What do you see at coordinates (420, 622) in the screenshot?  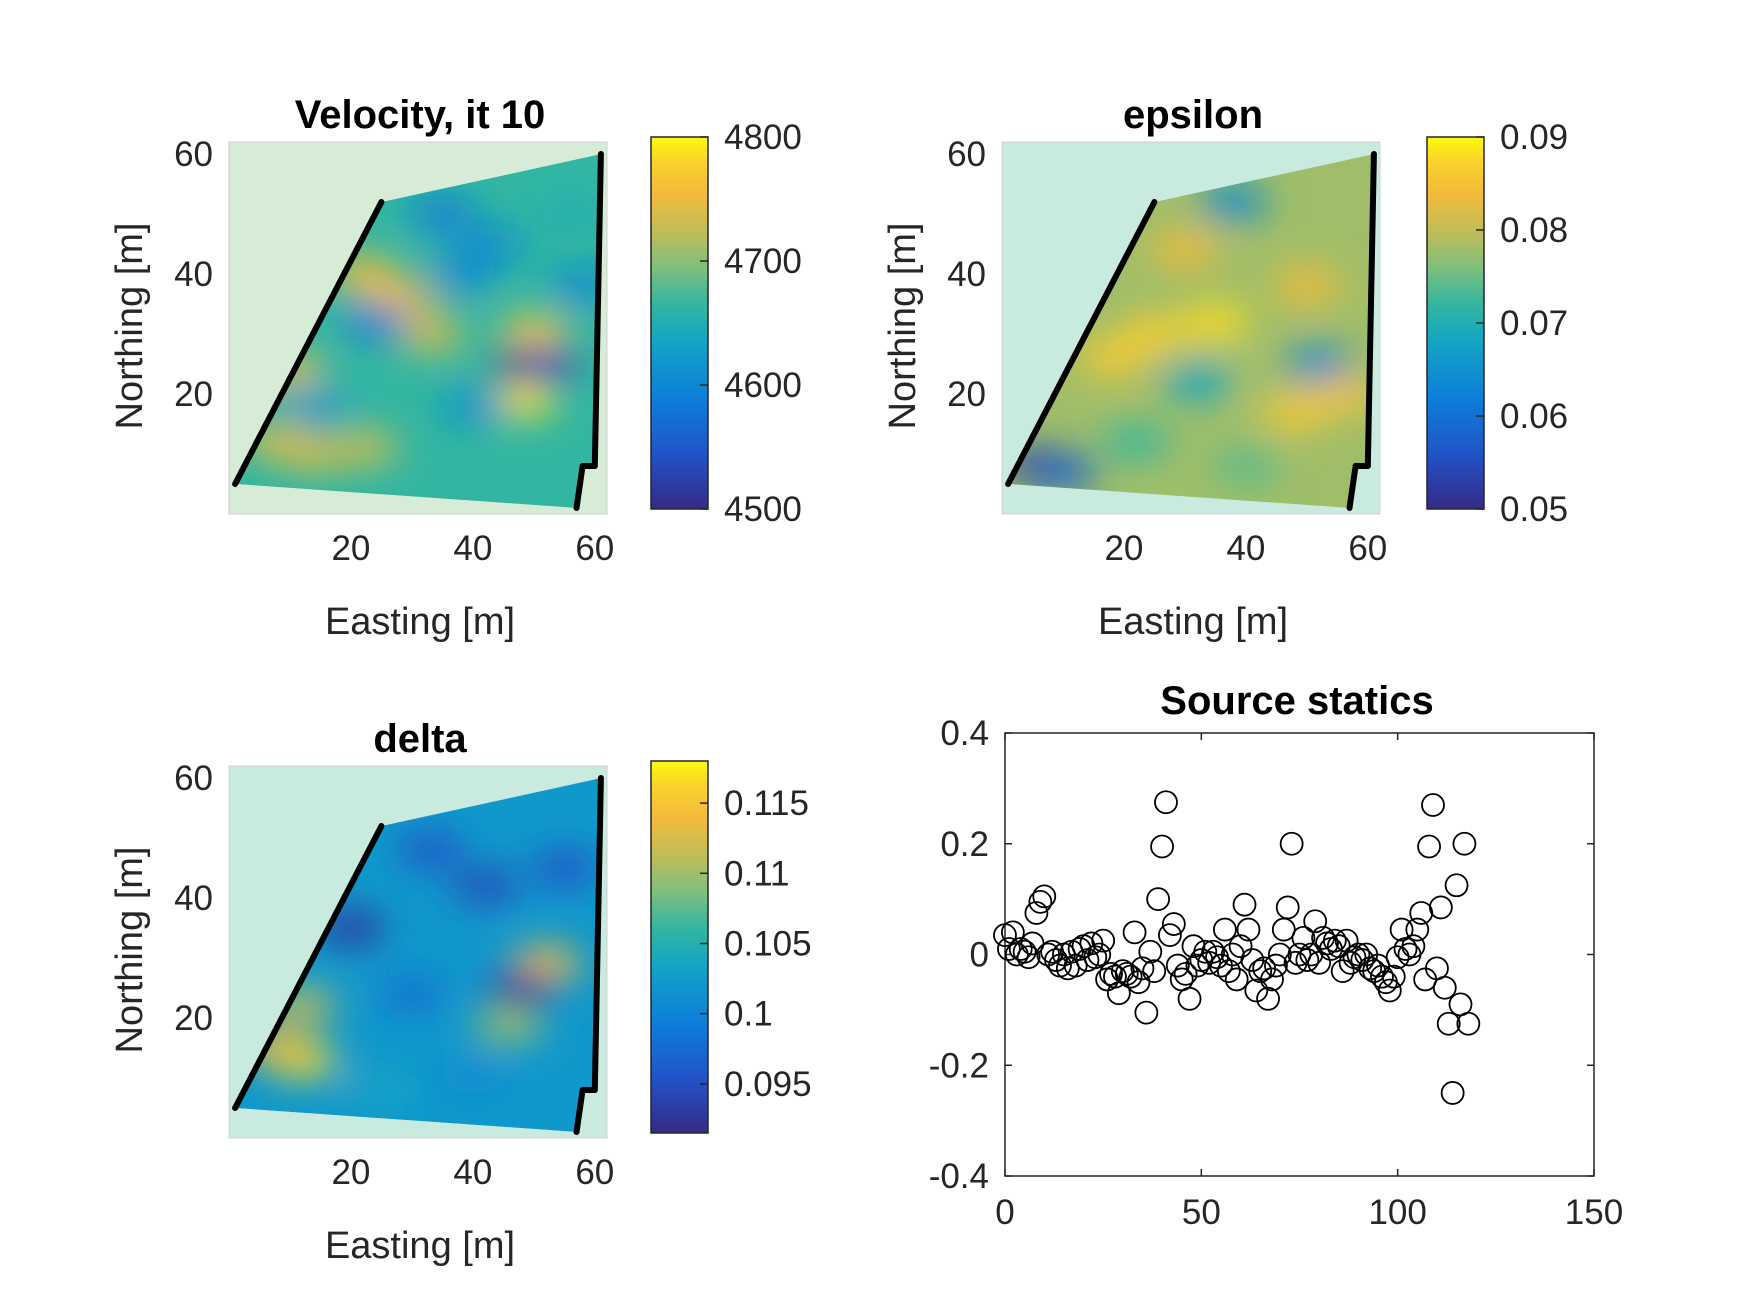 I see `velocity-xlabel: Easting [m]` at bounding box center [420, 622].